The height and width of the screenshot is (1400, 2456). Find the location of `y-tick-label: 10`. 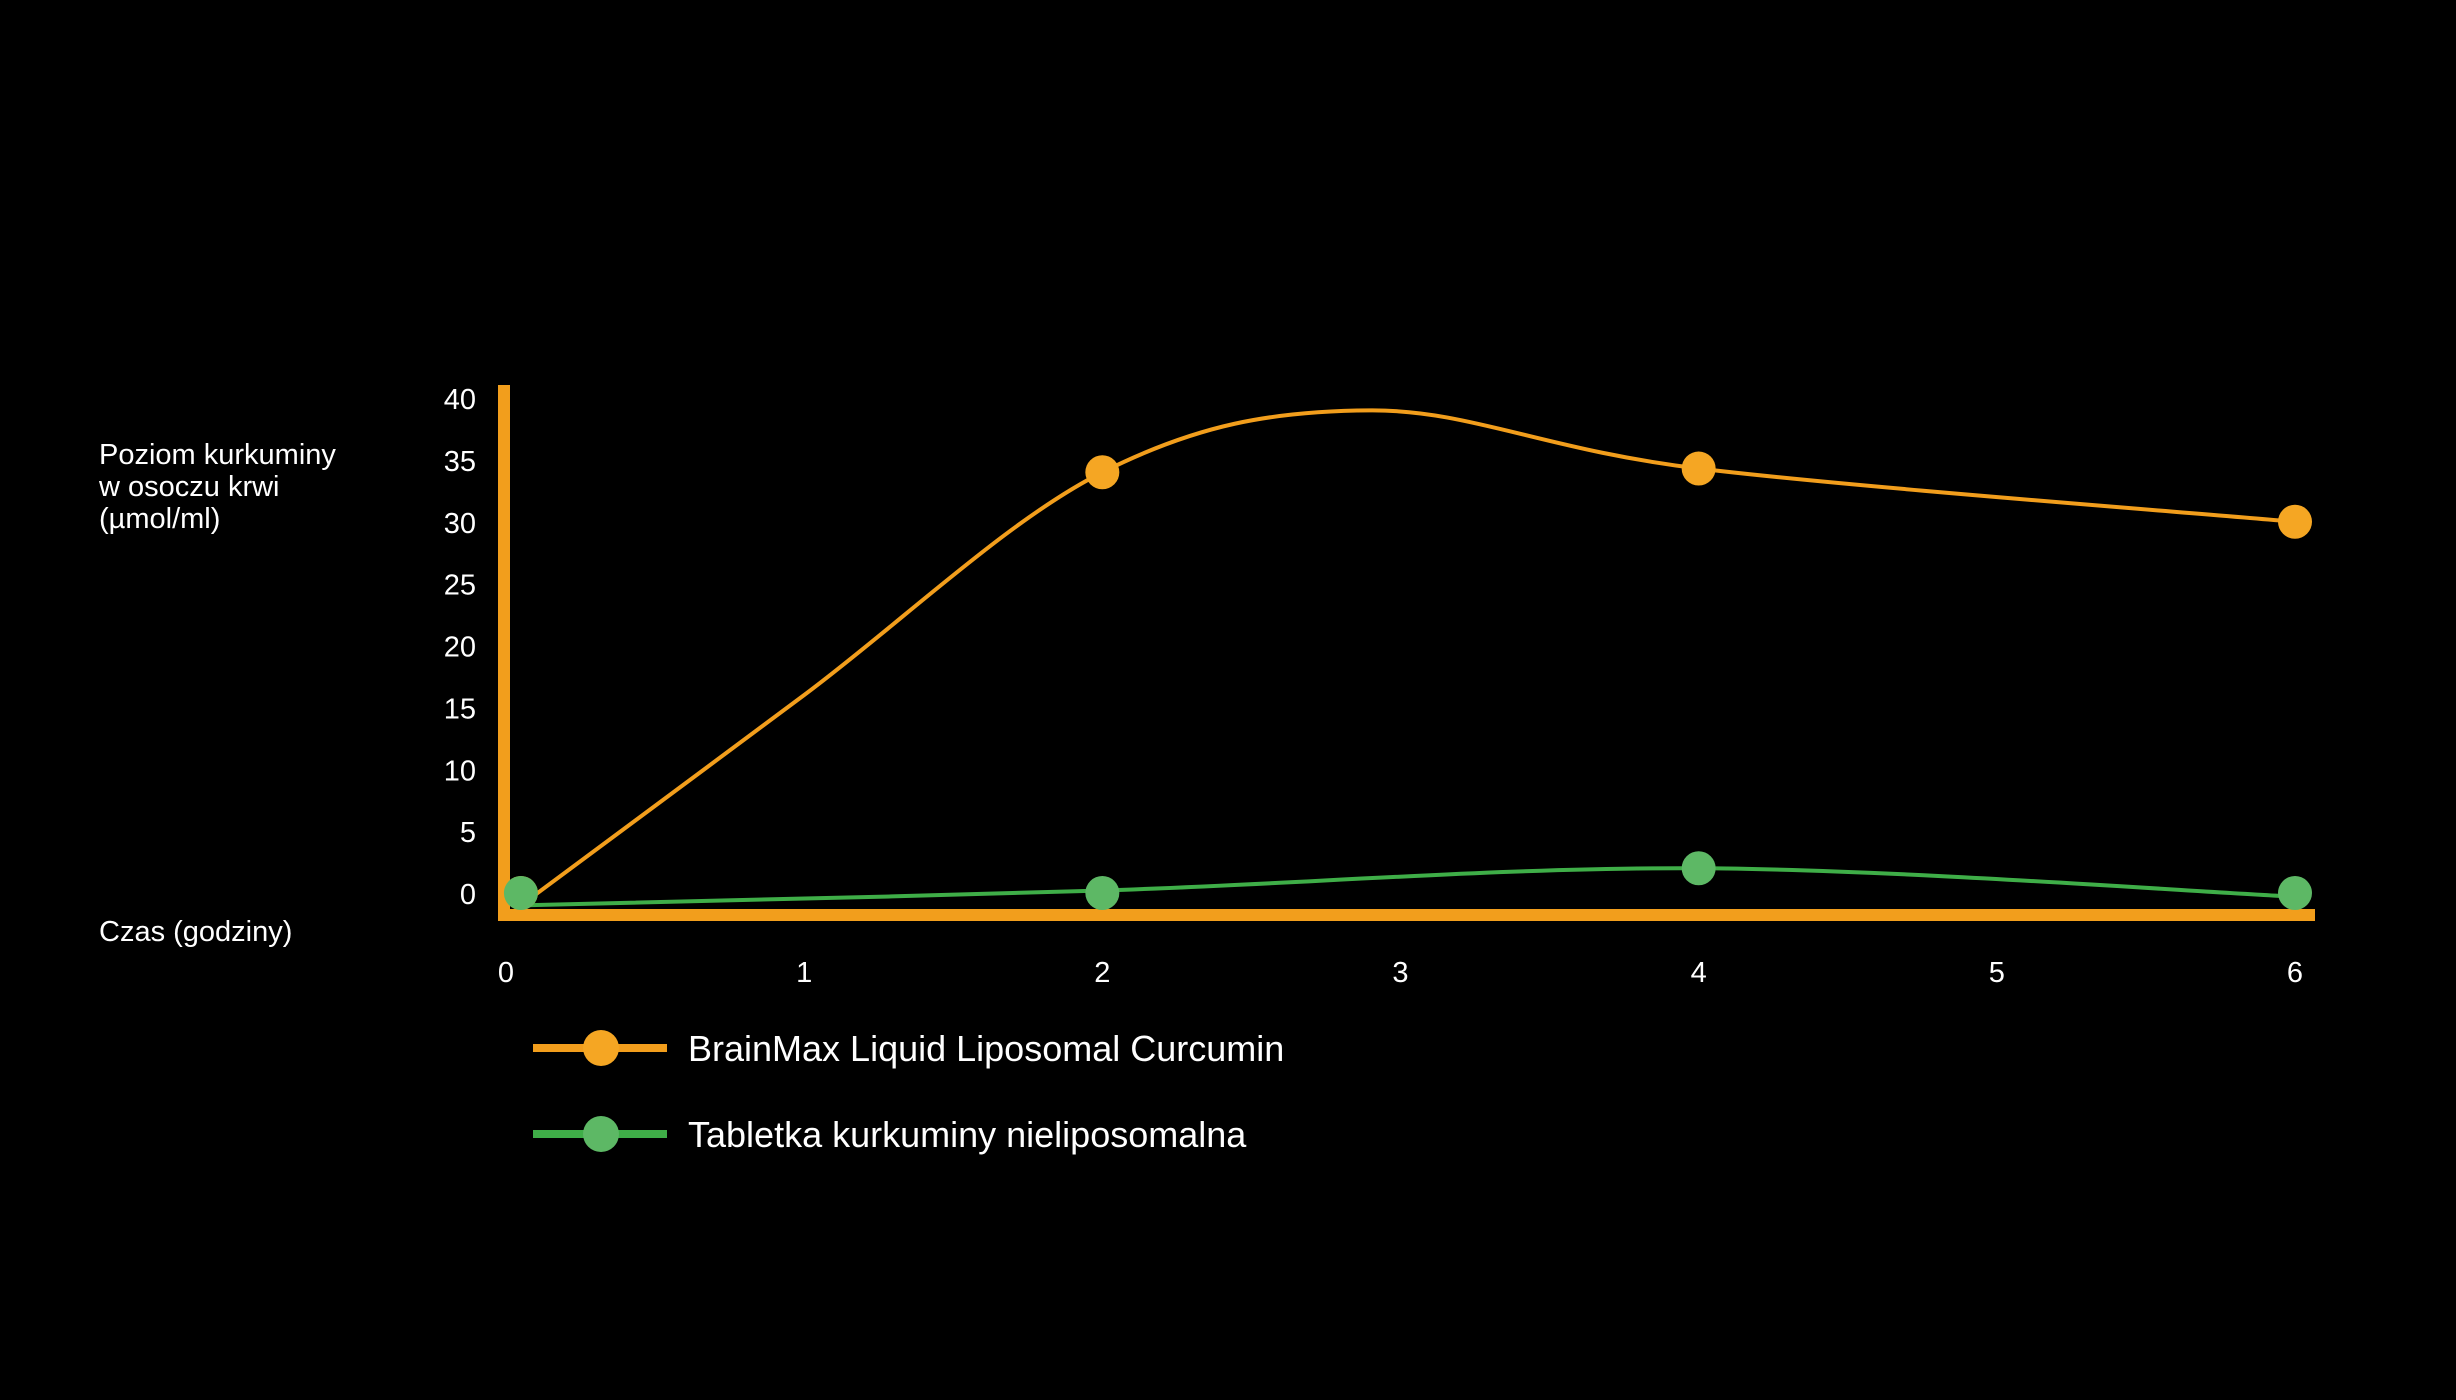

y-tick-label: 10 is located at coordinates (460, 771).